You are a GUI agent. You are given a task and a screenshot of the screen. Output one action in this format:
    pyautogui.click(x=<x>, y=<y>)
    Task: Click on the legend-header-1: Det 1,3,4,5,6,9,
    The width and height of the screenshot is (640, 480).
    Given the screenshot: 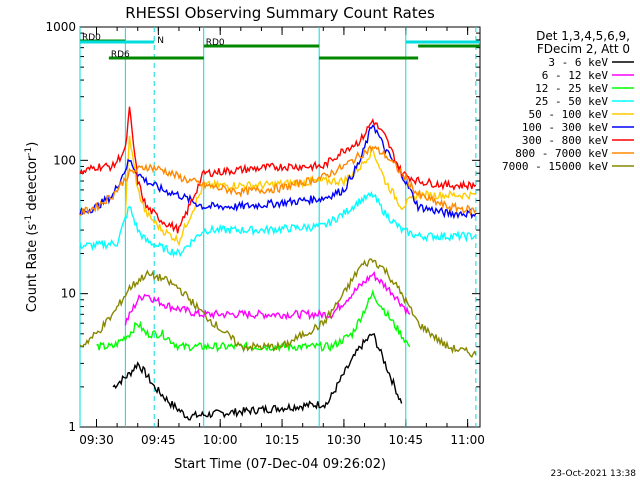 What is the action you would take?
    pyautogui.click(x=583, y=36)
    